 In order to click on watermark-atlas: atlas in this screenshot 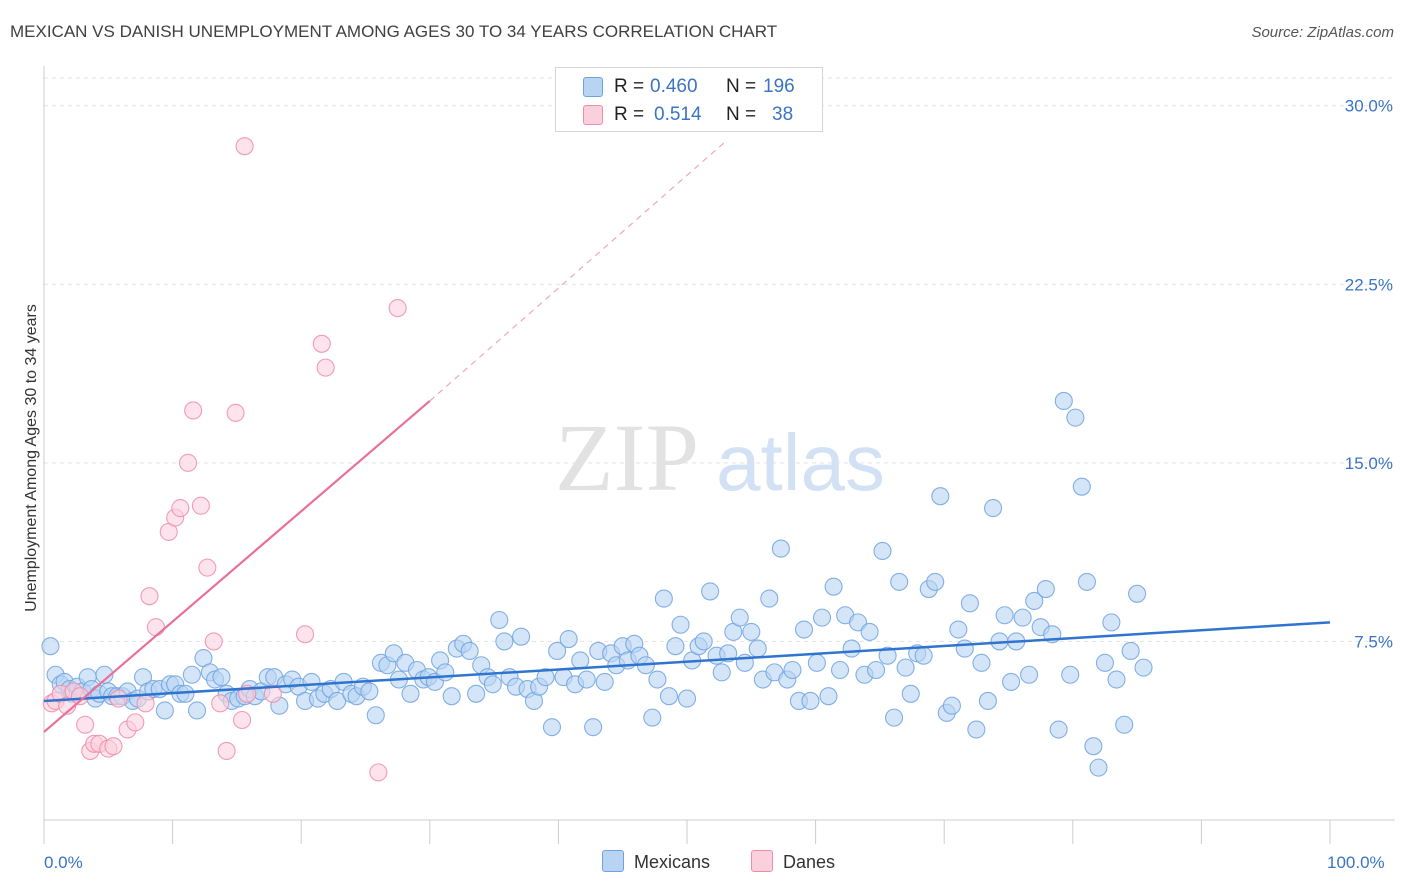, I will do `click(800, 462)`.